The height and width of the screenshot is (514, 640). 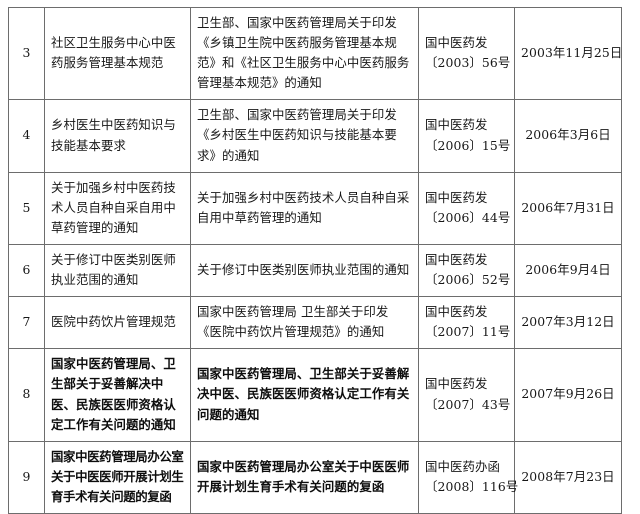 What do you see at coordinates (466, 323) in the screenshot?
I see `cell-document-number: 国中医药发〔2007〕11号` at bounding box center [466, 323].